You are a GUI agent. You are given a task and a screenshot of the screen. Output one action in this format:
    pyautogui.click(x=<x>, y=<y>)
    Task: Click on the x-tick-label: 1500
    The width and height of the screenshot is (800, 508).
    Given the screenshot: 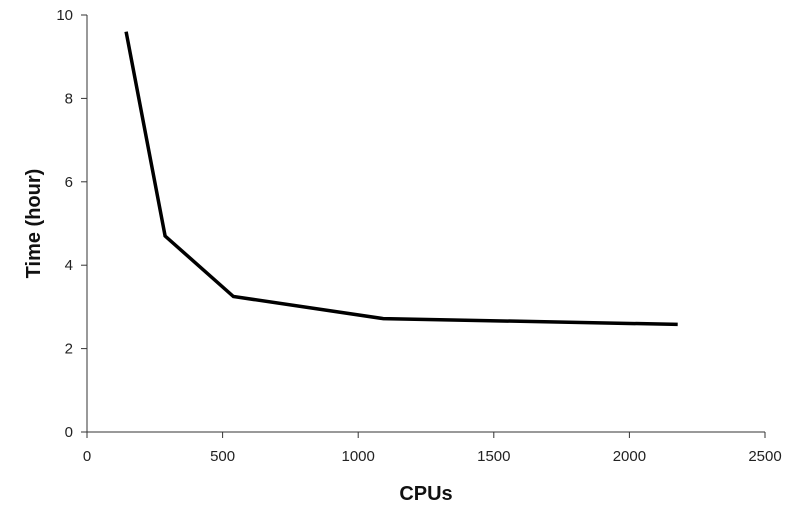 What is the action you would take?
    pyautogui.click(x=493, y=456)
    